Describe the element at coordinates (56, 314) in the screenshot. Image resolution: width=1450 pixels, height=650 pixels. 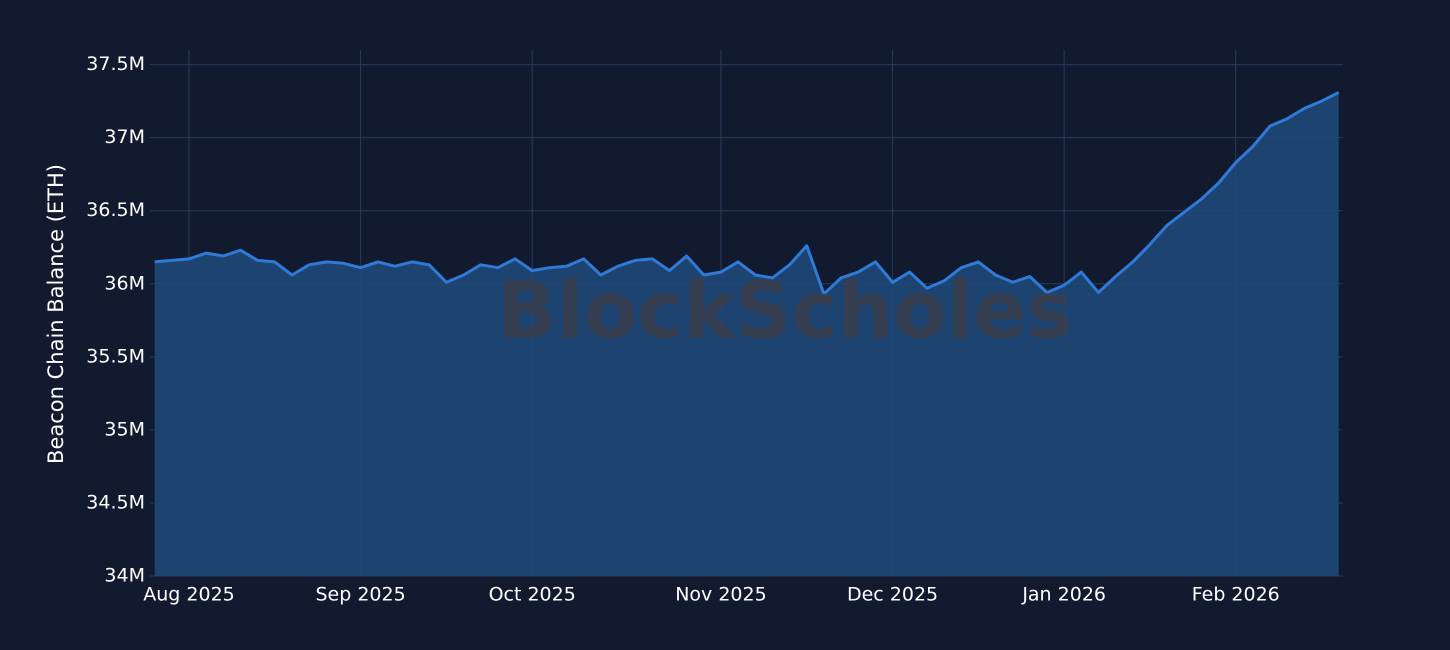
I see `y-axis-label: Beacon Chain Balance (ETH)` at that location.